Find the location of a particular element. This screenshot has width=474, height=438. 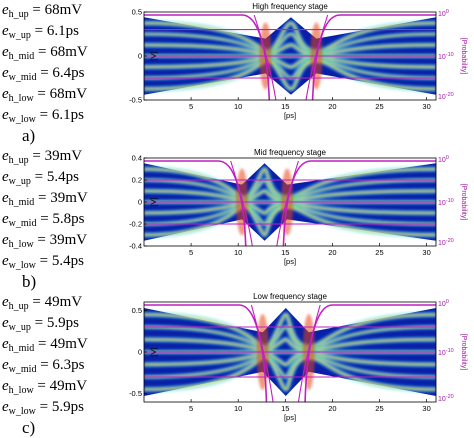

param-eh-mid: eh_mid = 49mV is located at coordinates (45, 344).